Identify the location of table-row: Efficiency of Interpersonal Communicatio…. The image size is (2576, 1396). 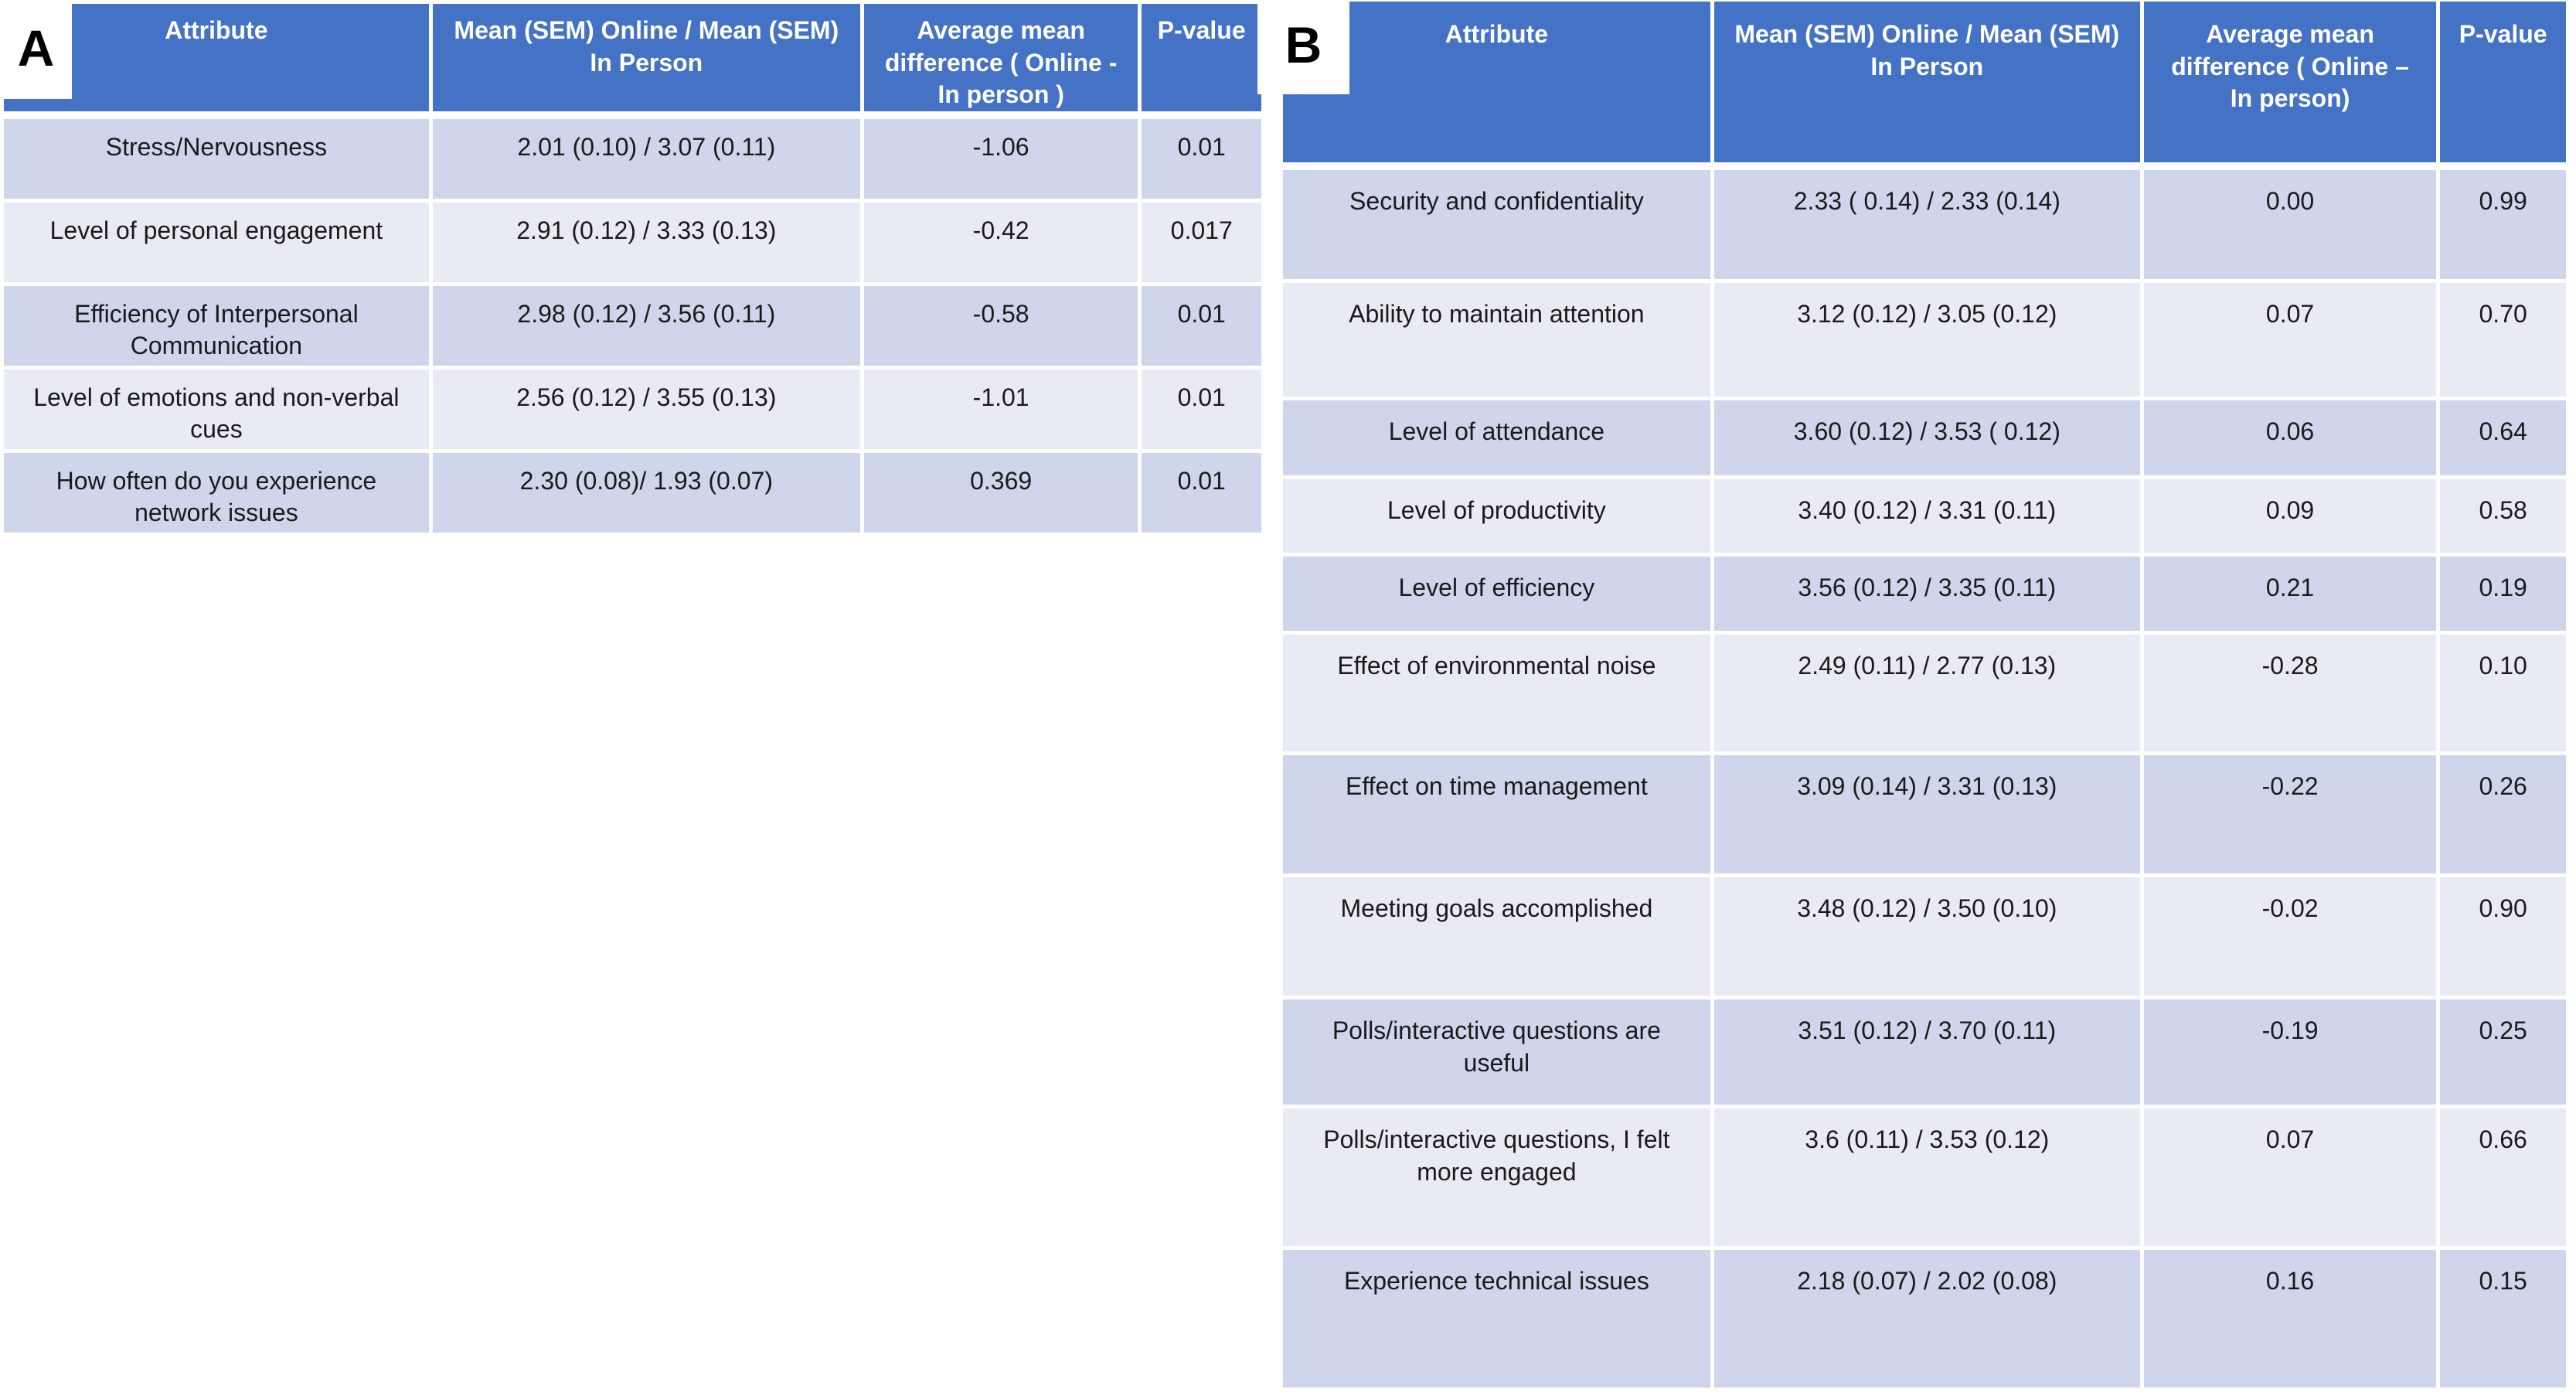
(632, 327).